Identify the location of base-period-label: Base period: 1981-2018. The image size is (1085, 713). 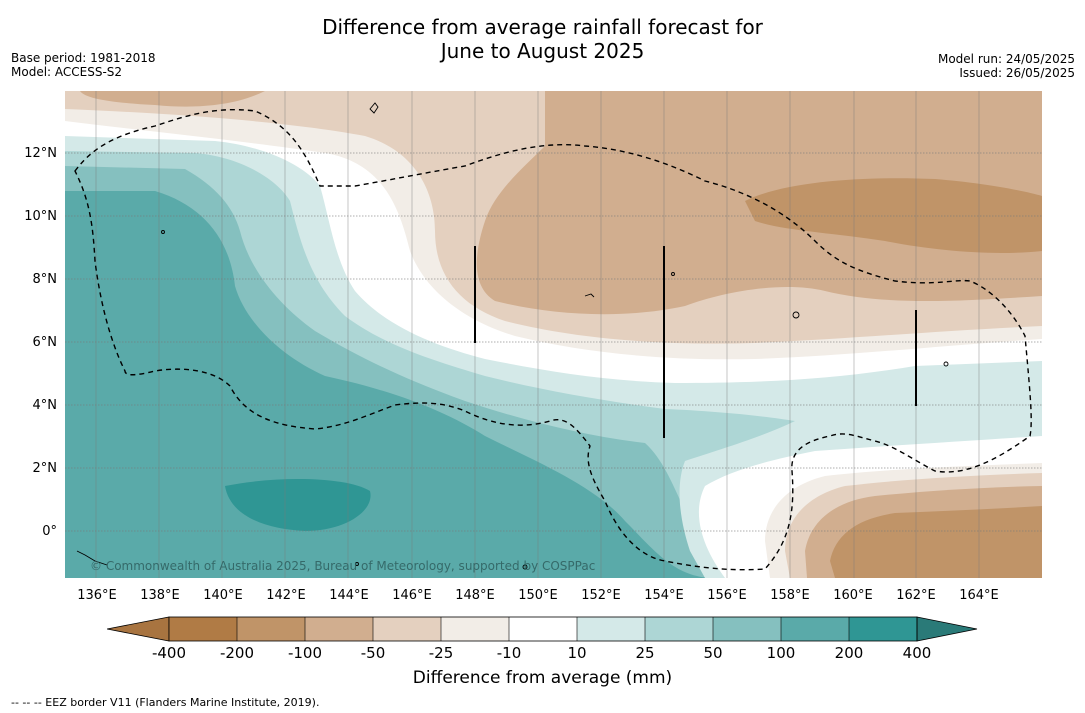
(83, 58).